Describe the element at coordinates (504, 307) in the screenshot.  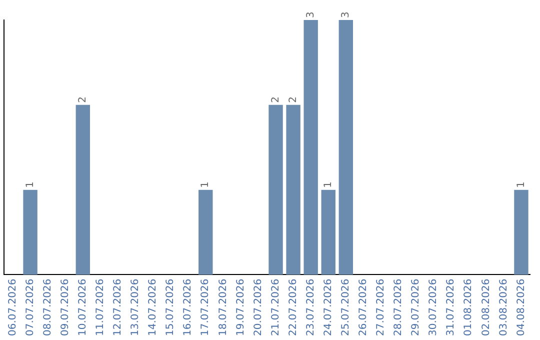
I see `x-tick-label: 03.08.2026` at that location.